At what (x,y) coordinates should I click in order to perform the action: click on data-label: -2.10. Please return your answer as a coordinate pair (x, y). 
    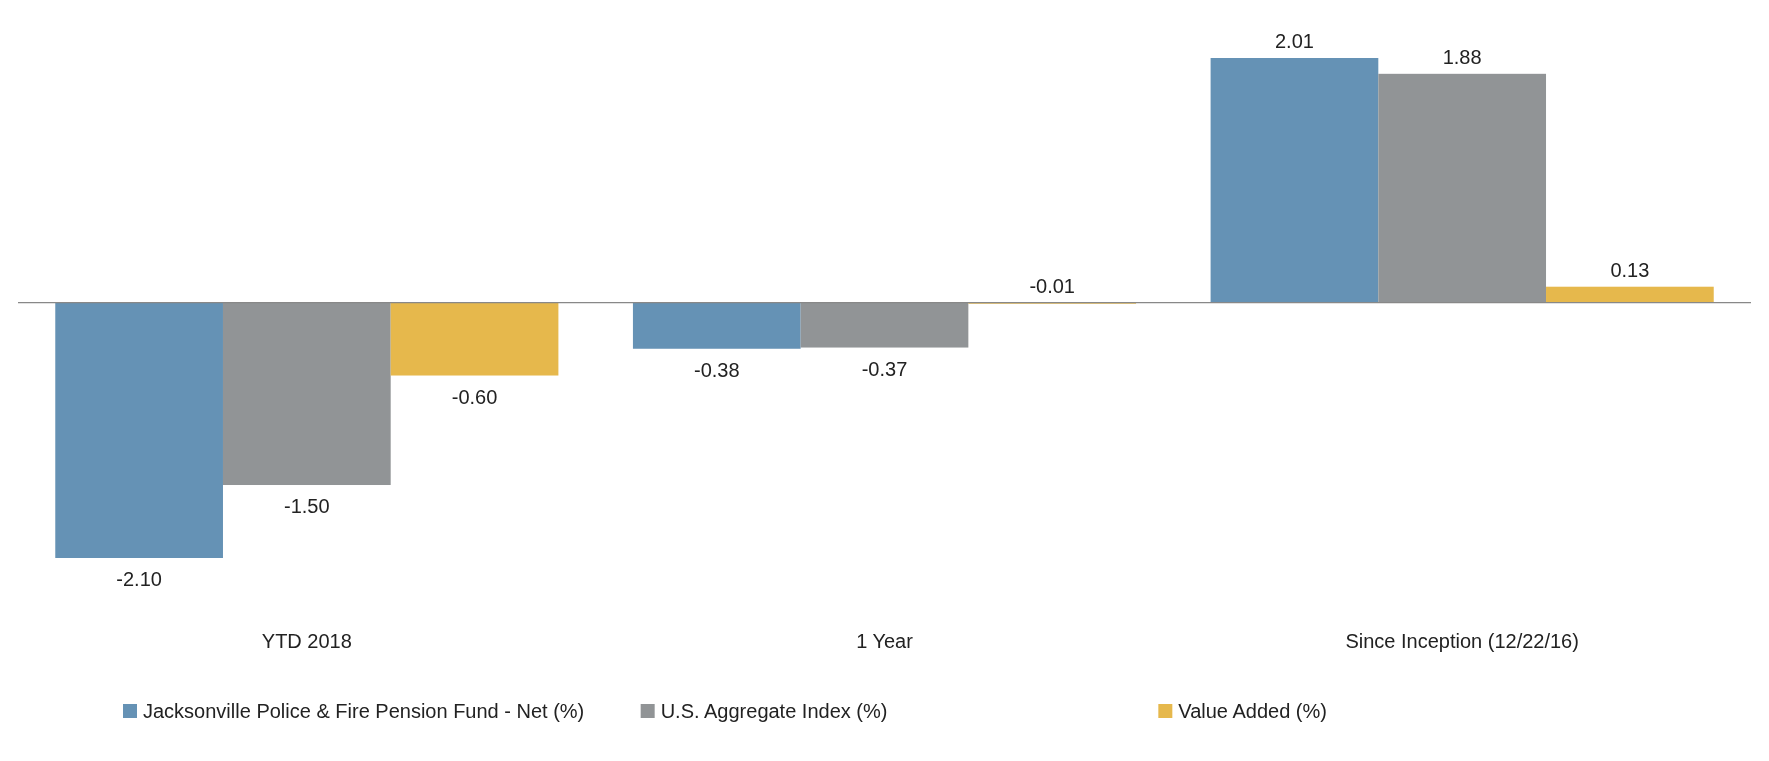
    Looking at the image, I should click on (139, 579).